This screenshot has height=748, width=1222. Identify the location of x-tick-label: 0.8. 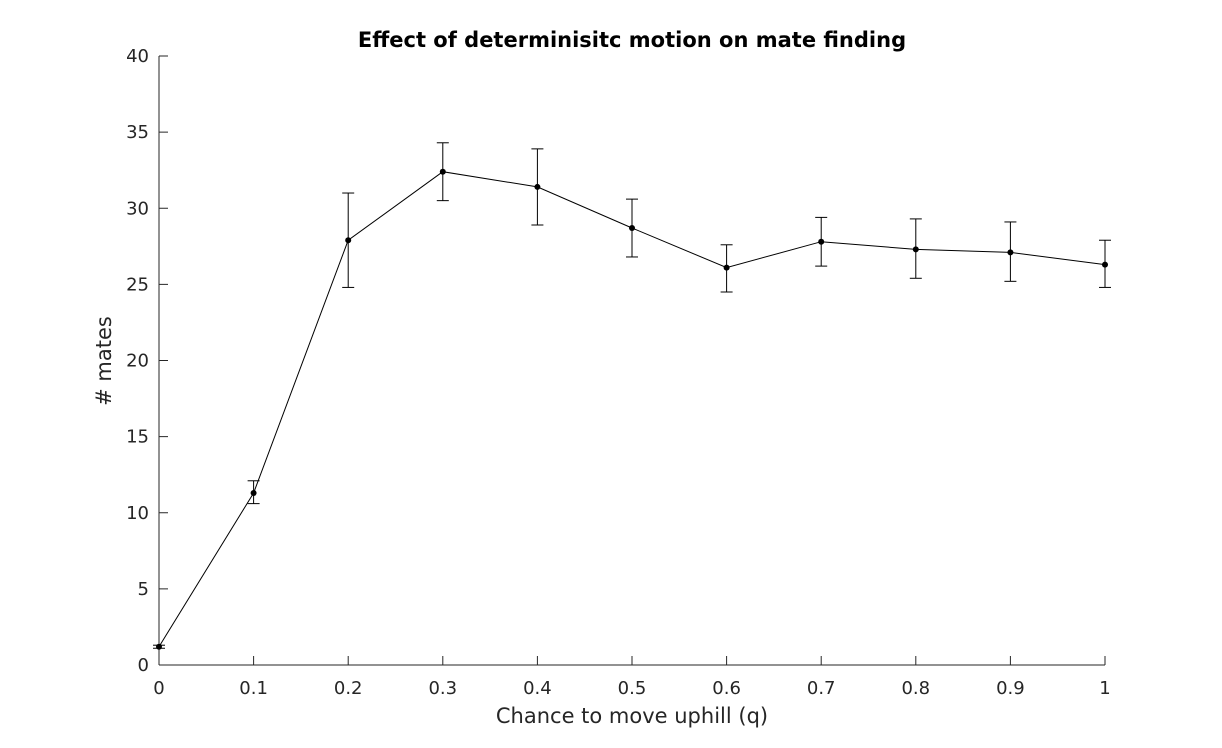
(915, 688).